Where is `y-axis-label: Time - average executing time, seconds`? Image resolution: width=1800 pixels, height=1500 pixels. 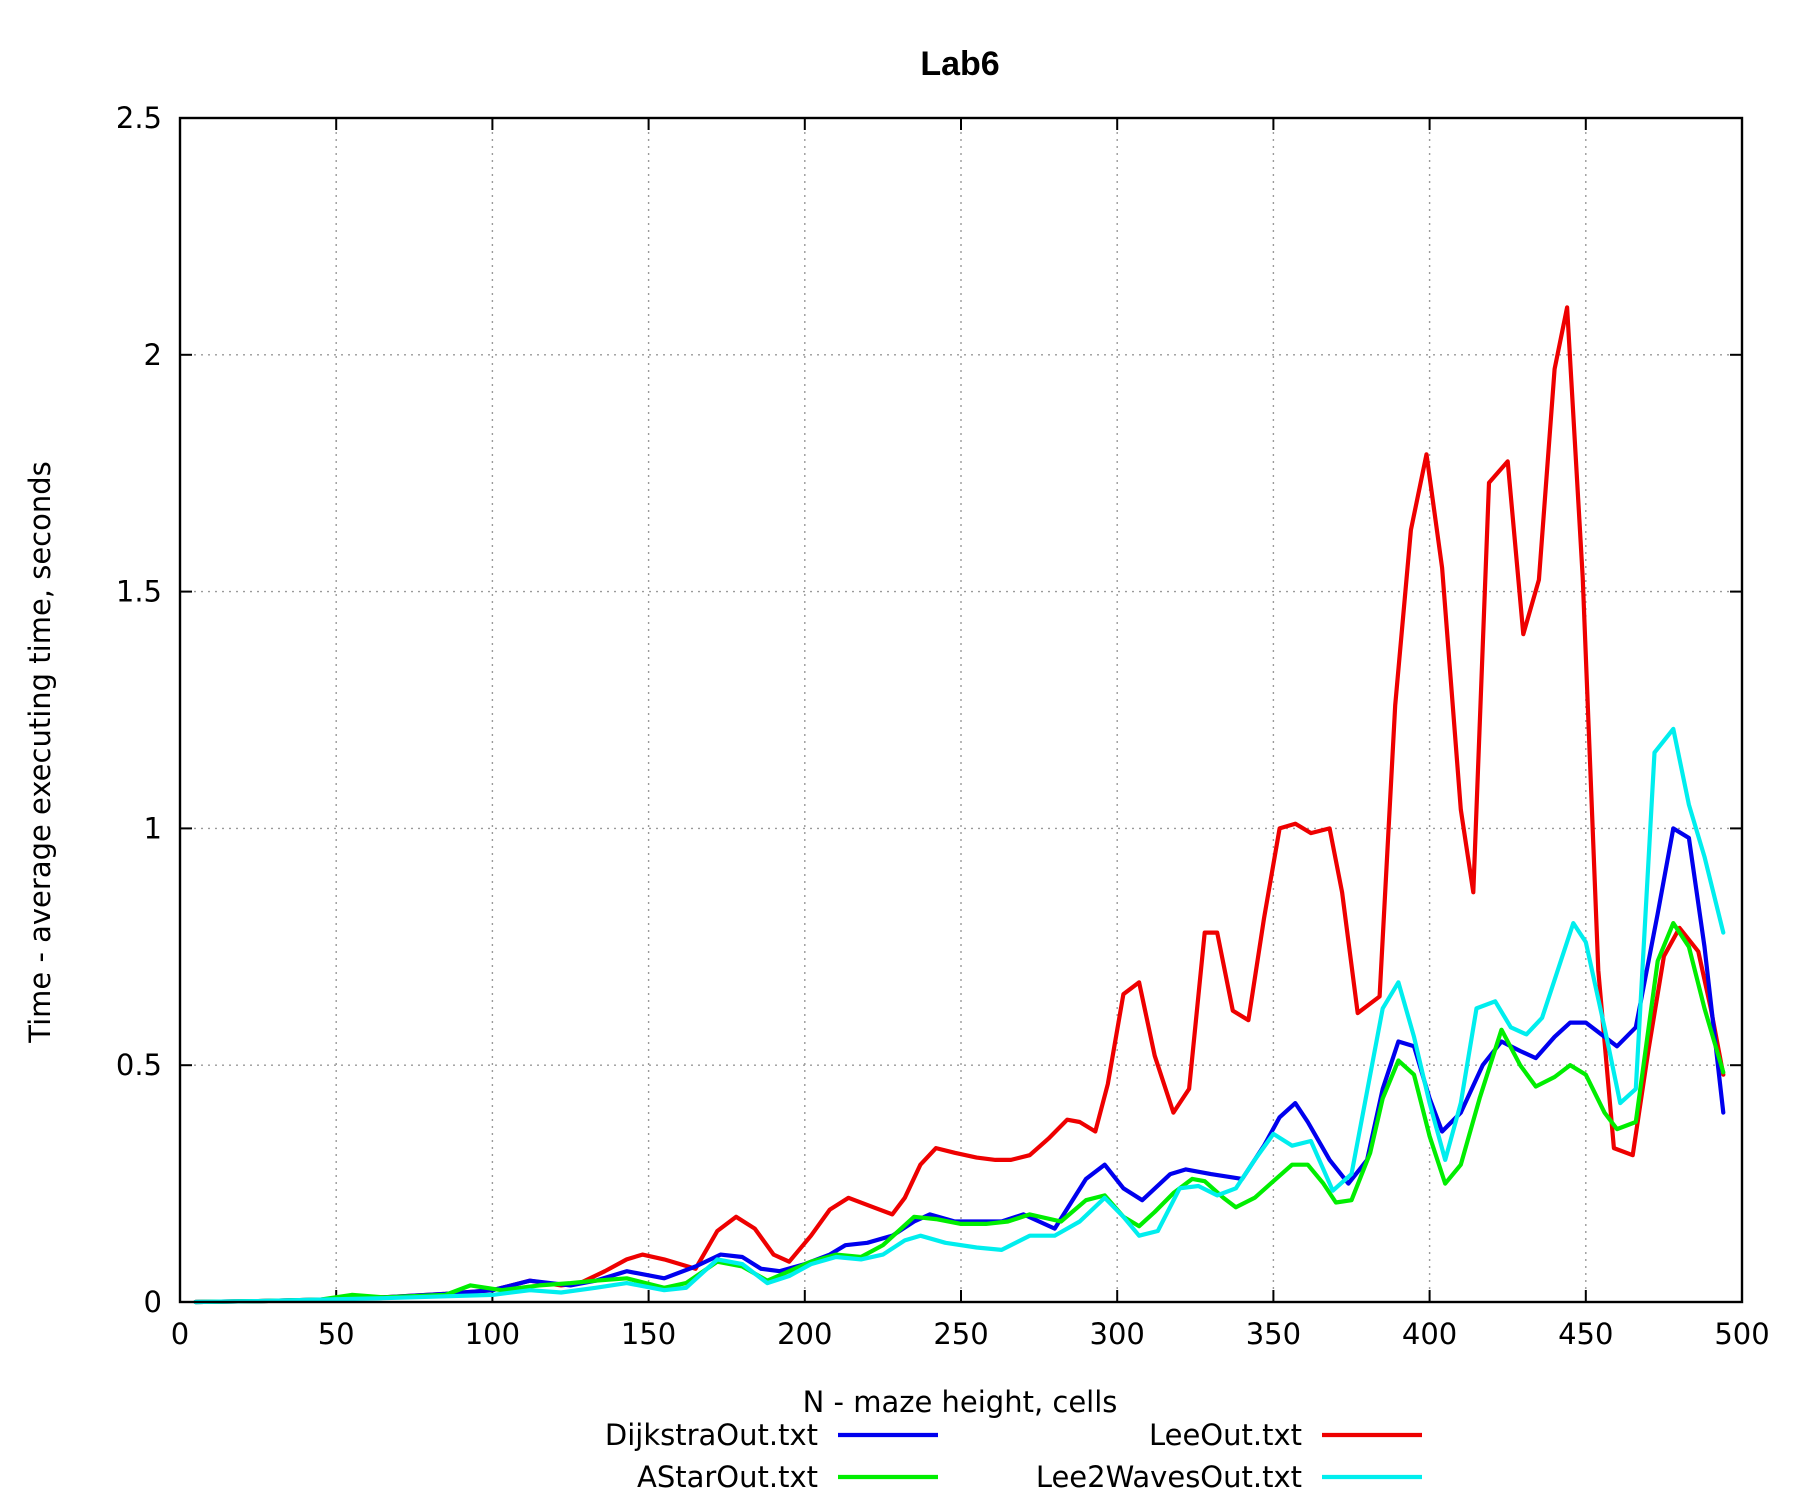
y-axis-label: Time - average executing time, seconds is located at coordinates (40, 752).